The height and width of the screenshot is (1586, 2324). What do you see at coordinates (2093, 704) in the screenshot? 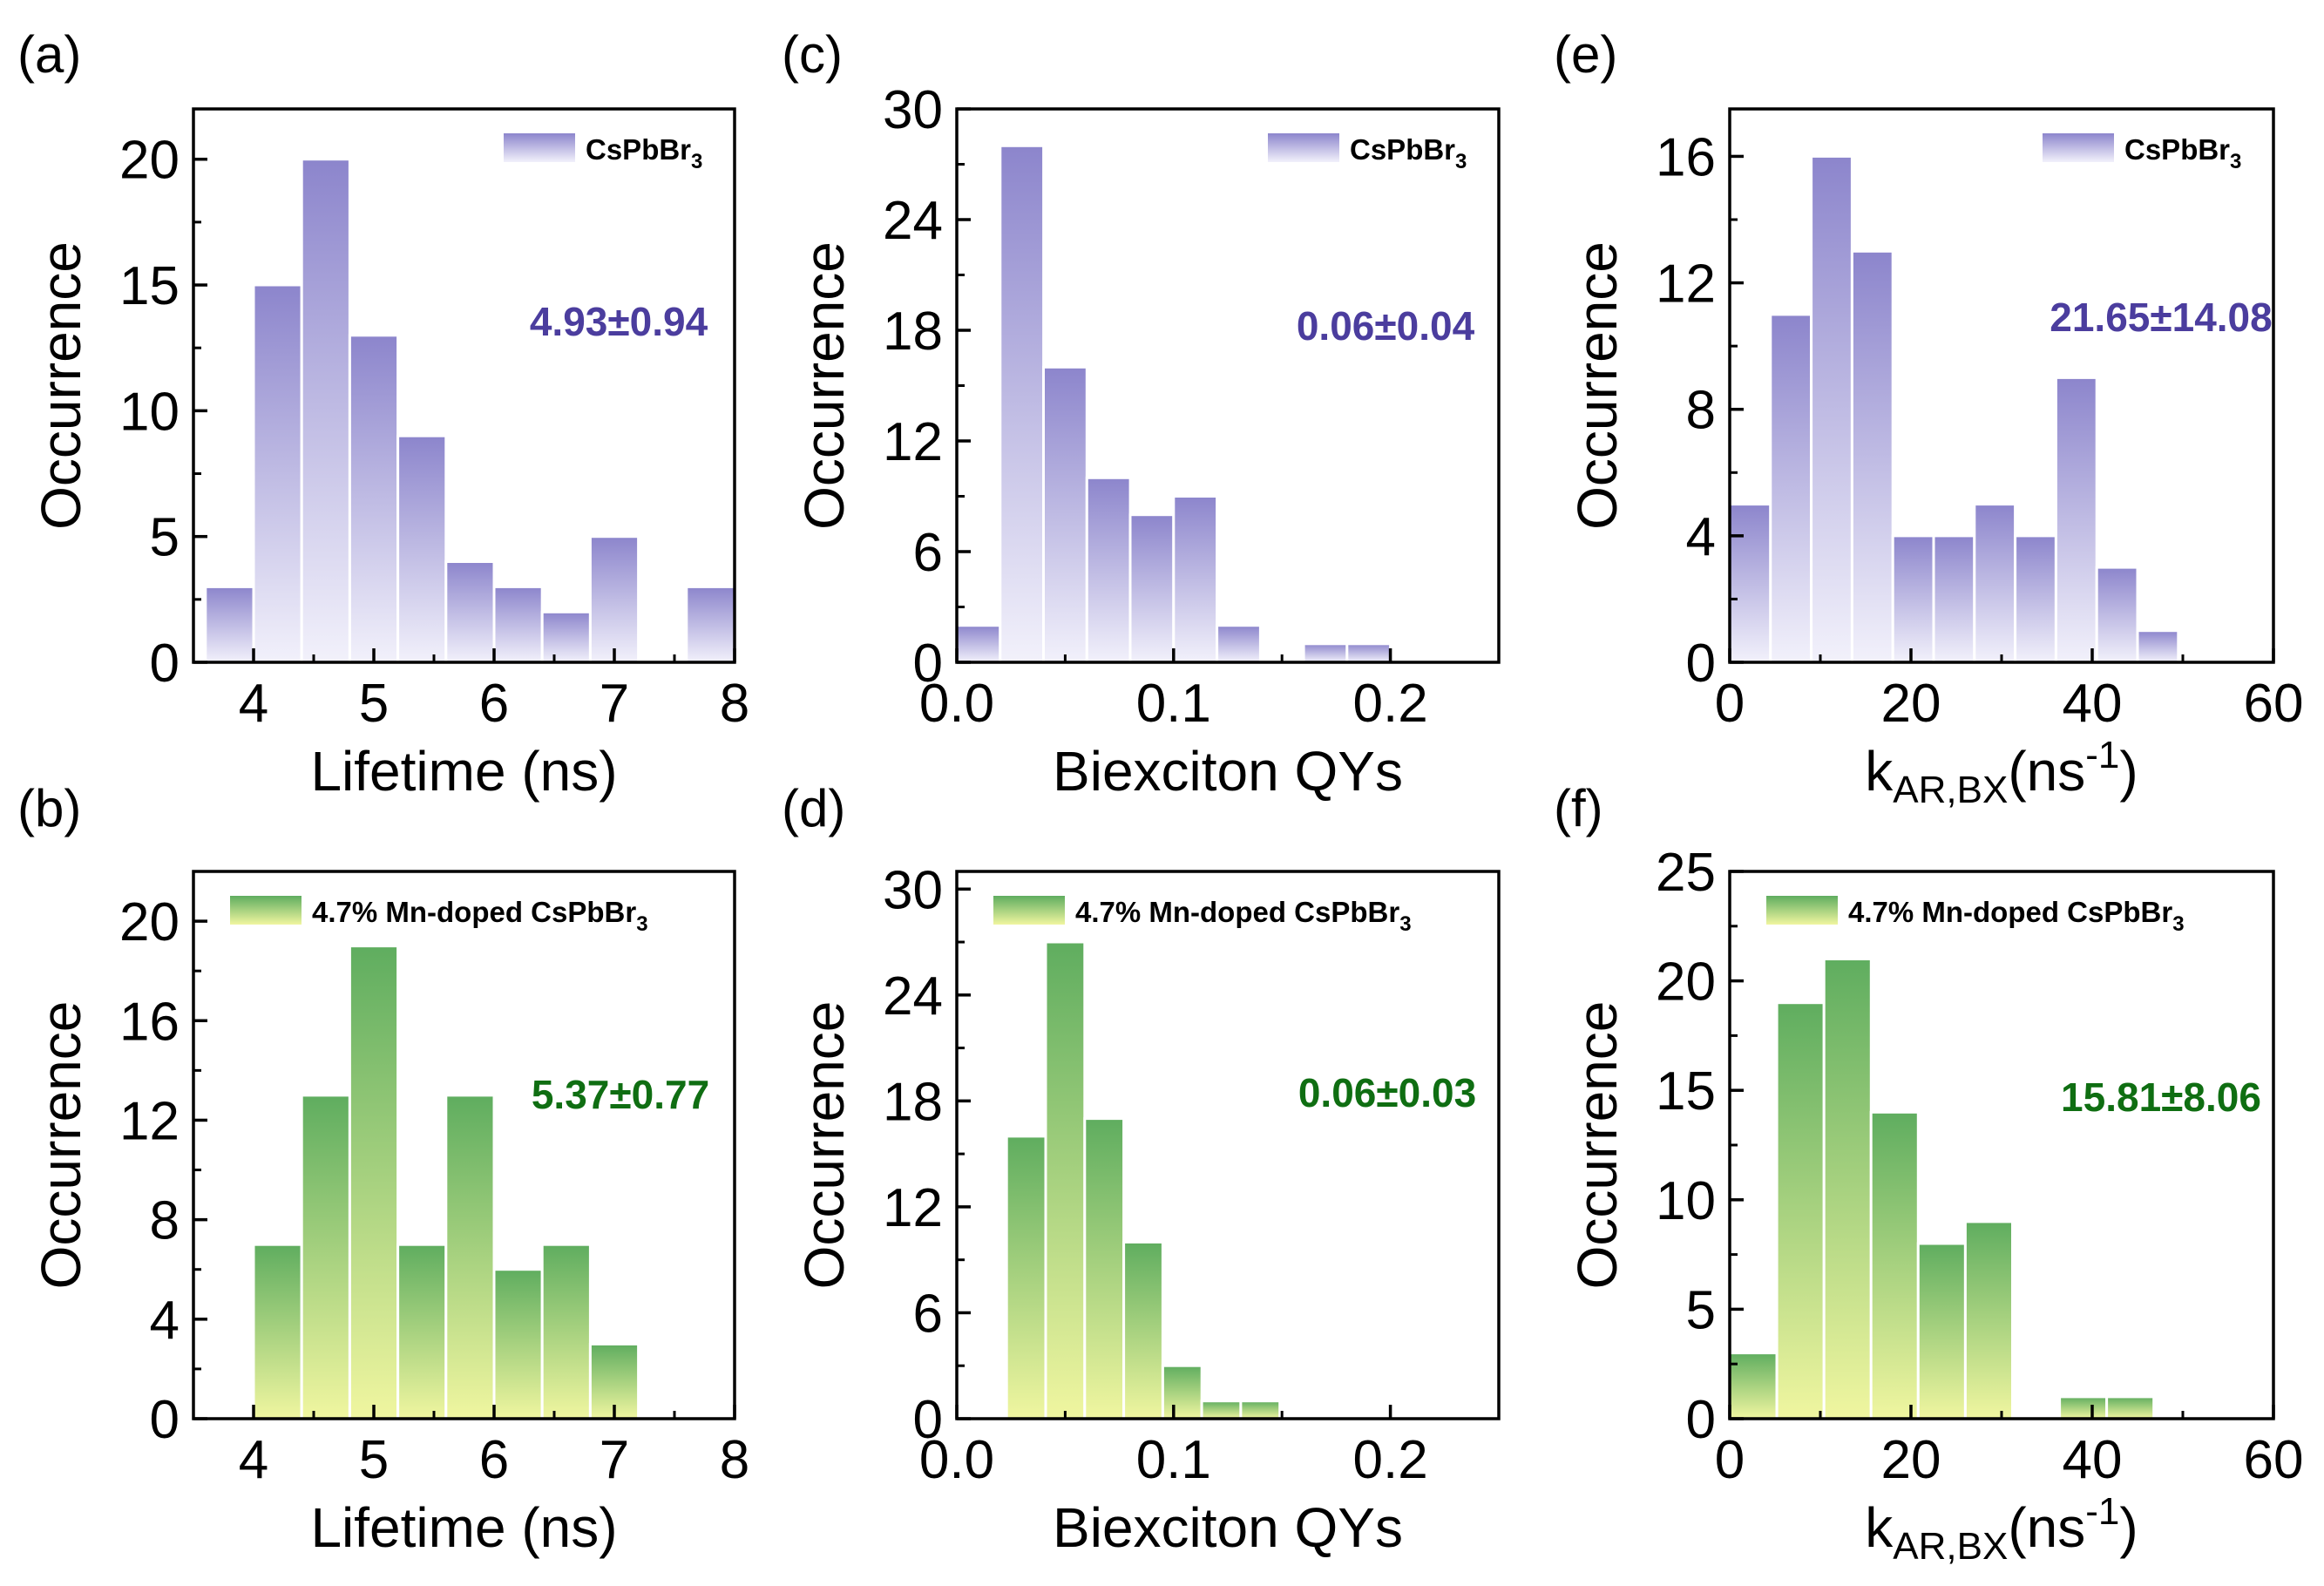
I see `x-tick-label: 40` at bounding box center [2093, 704].